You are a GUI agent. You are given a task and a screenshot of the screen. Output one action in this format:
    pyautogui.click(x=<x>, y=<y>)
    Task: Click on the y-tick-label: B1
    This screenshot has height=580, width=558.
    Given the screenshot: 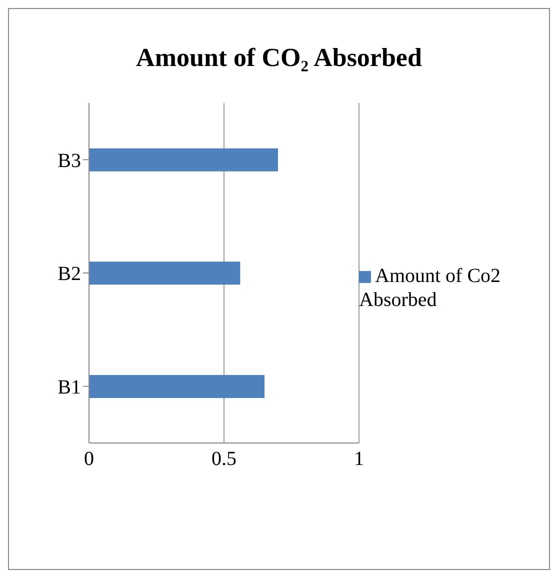 What is the action you would take?
    pyautogui.click(x=69, y=387)
    